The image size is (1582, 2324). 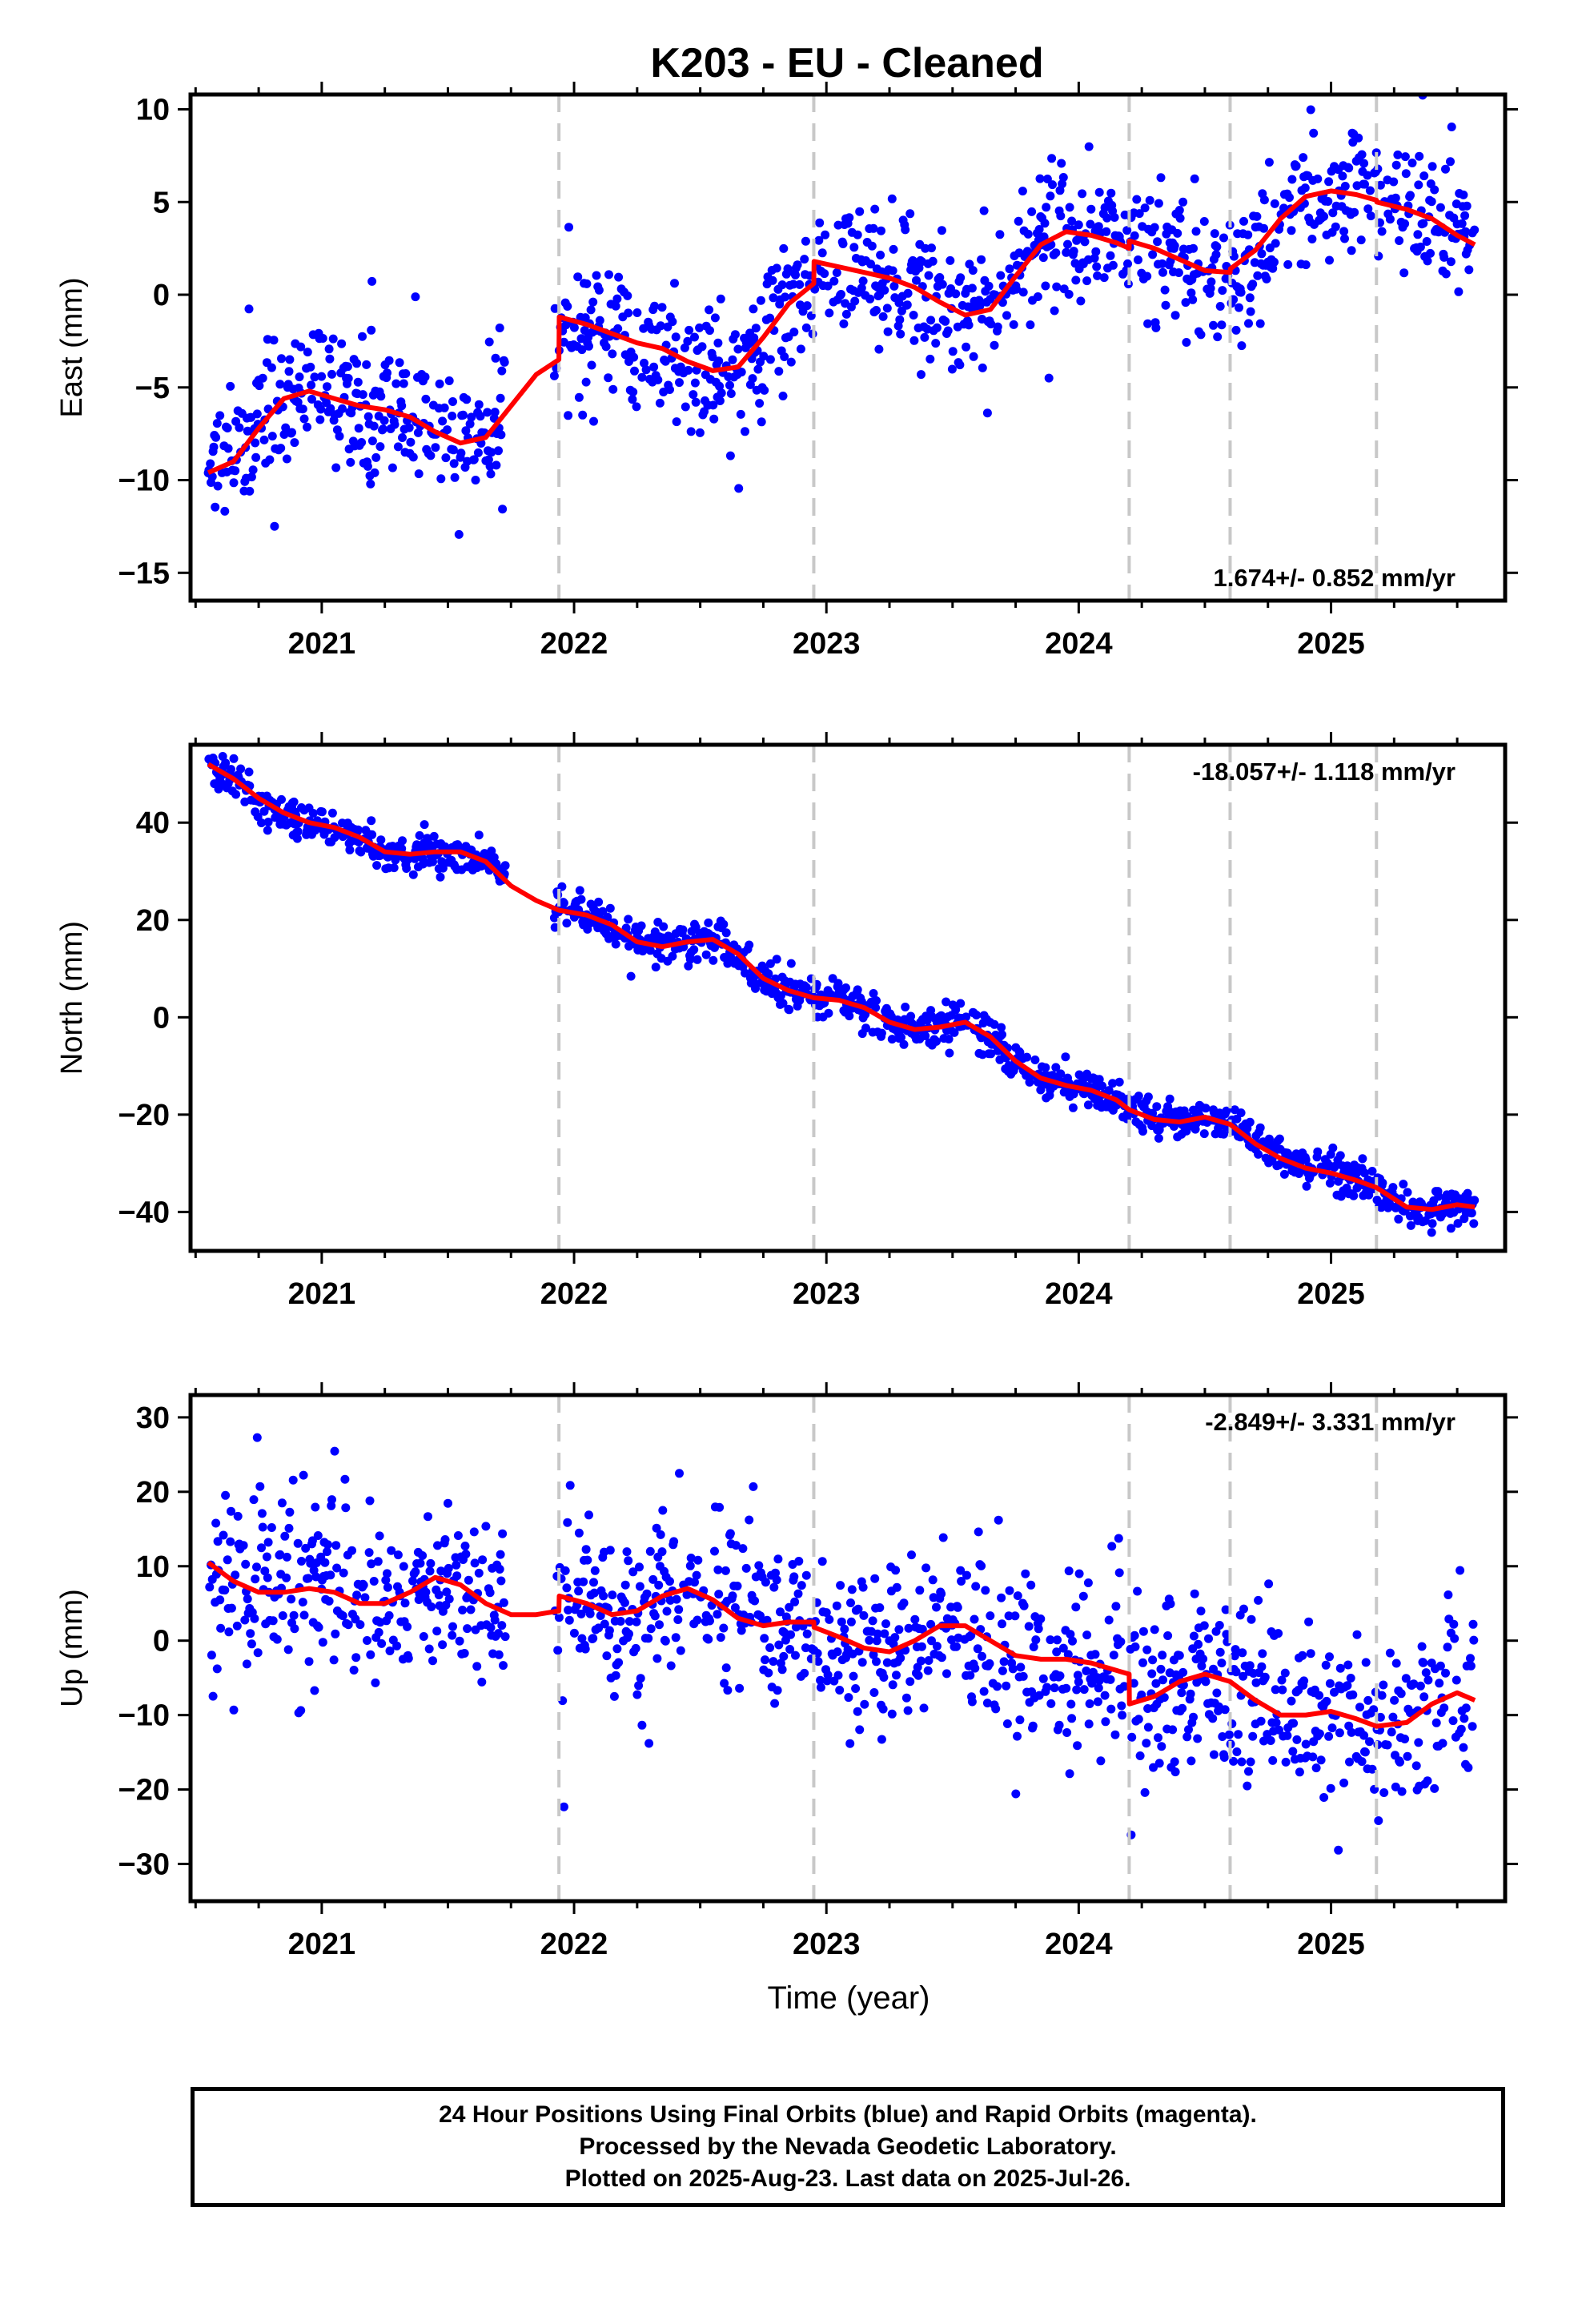 What do you see at coordinates (161, 1018) in the screenshot?
I see `y-tick-label: 0` at bounding box center [161, 1018].